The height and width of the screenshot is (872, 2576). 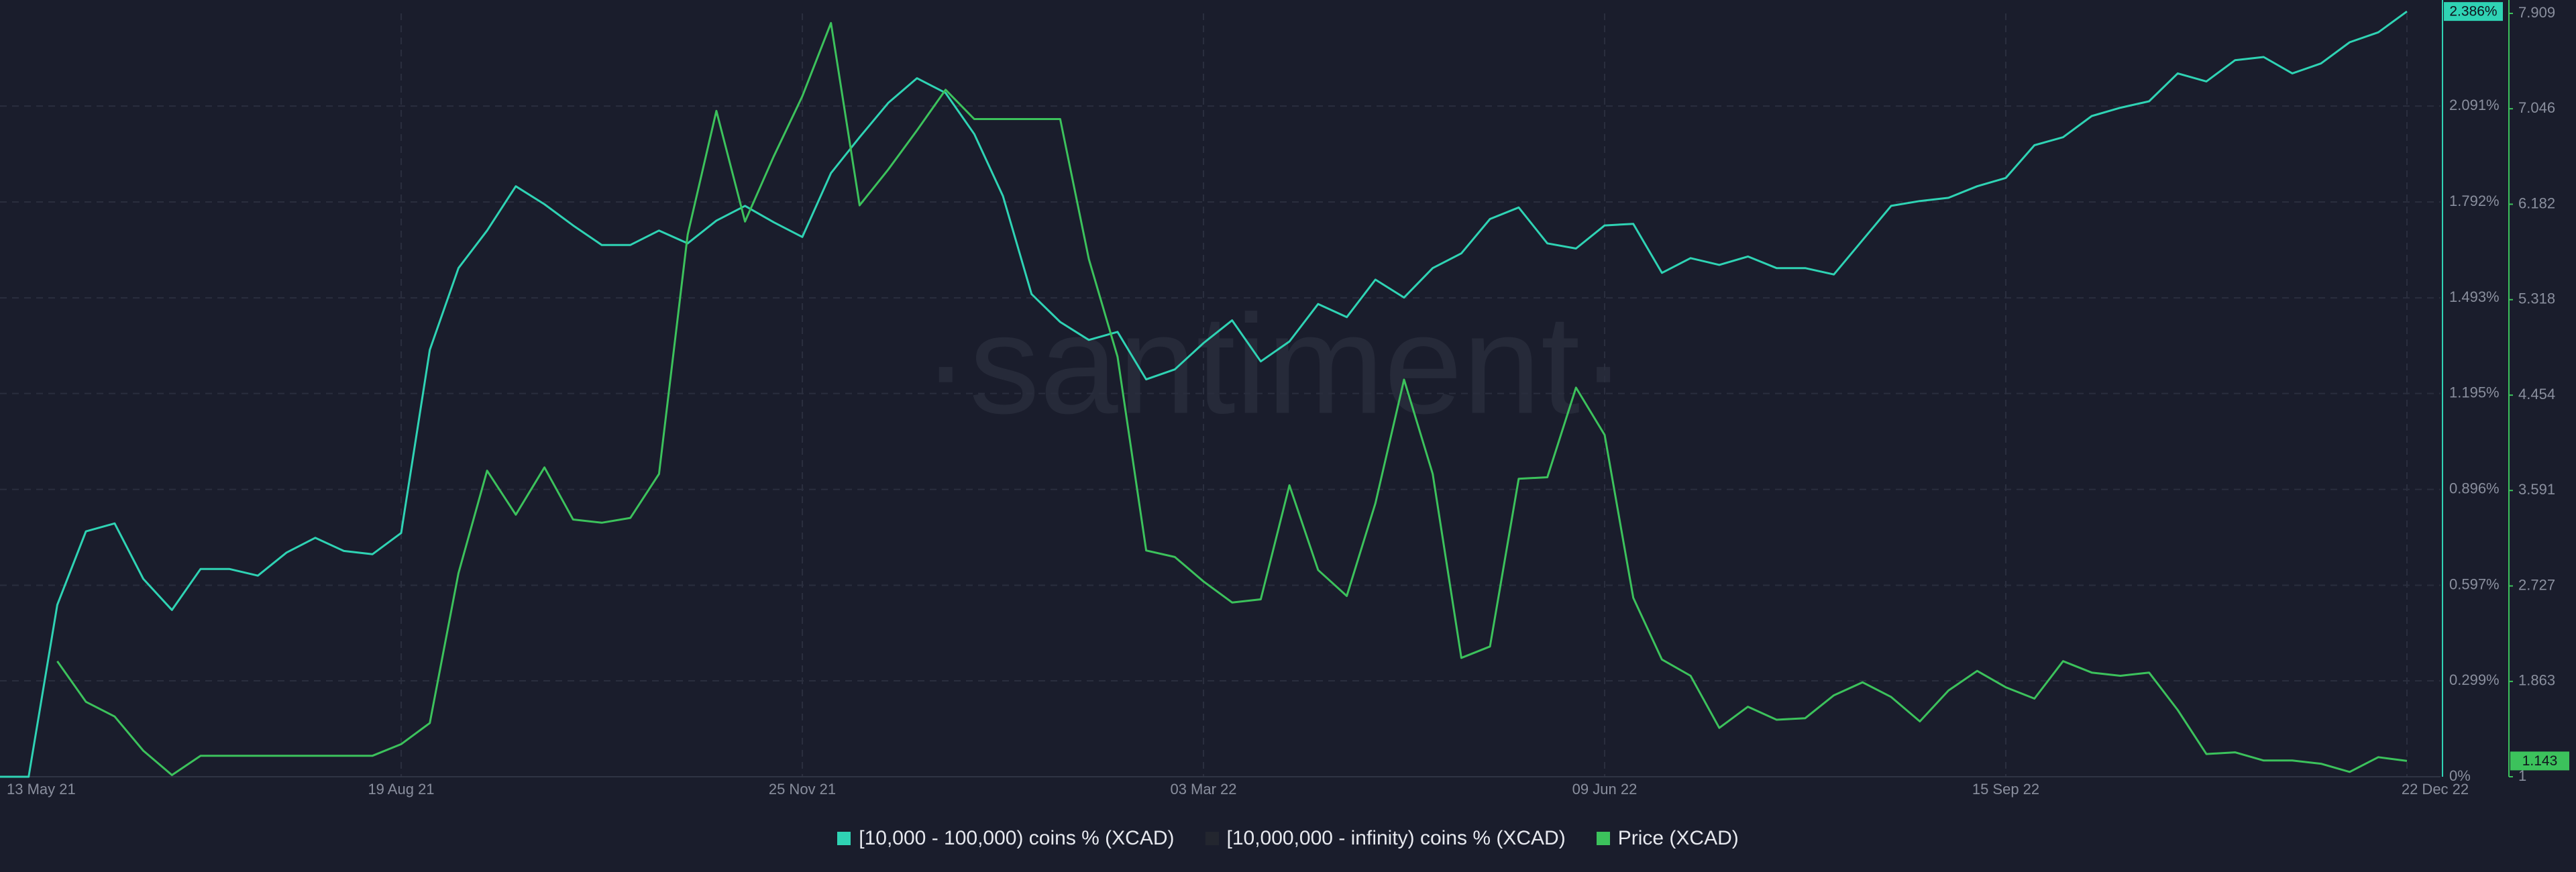 I want to click on watermark: ·santiment·, so click(x=1274, y=364).